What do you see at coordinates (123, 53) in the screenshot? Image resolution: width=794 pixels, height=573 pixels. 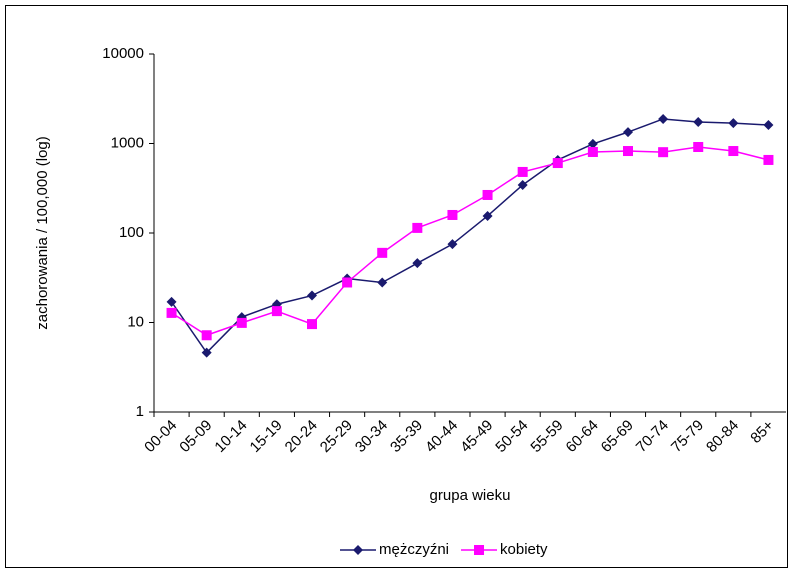 I see `y-tick-label: 10000` at bounding box center [123, 53].